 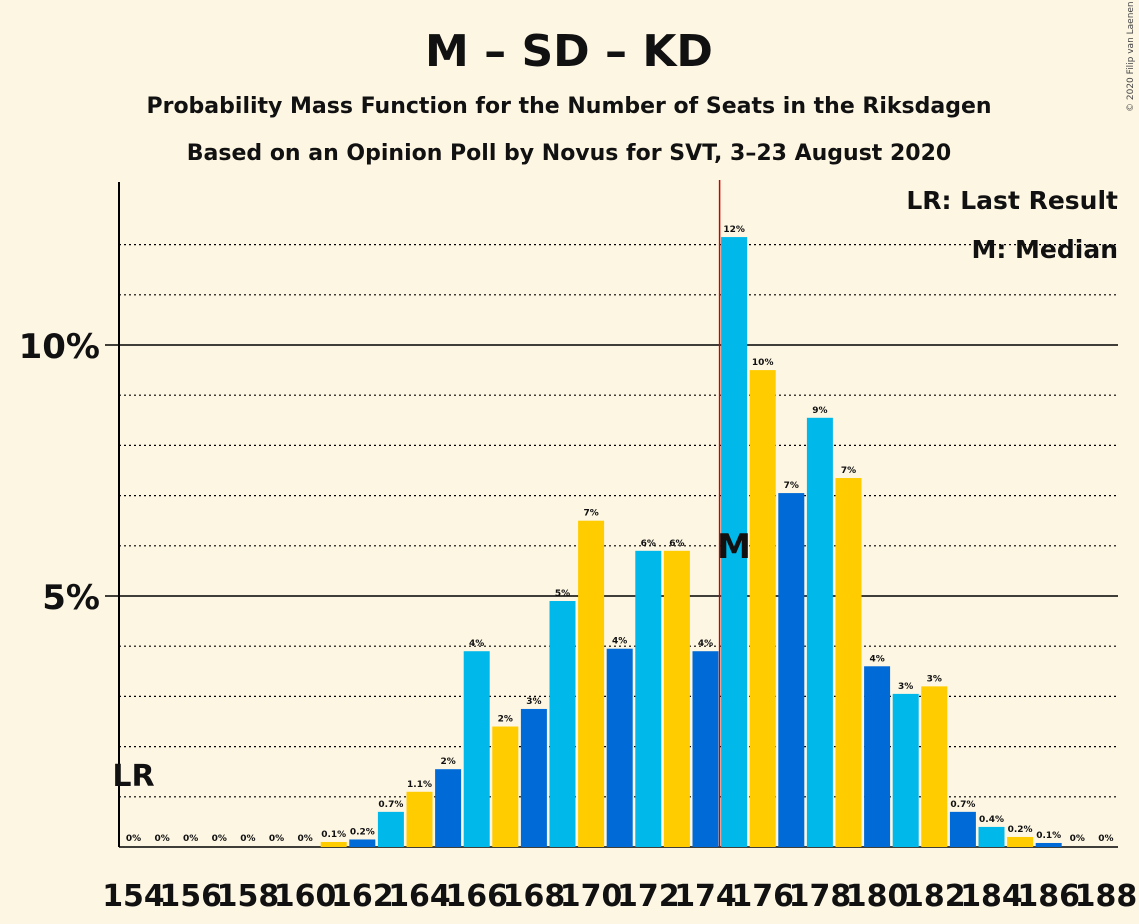 I want to click on data-label-seat-173: 6%, so click(x=676, y=544).